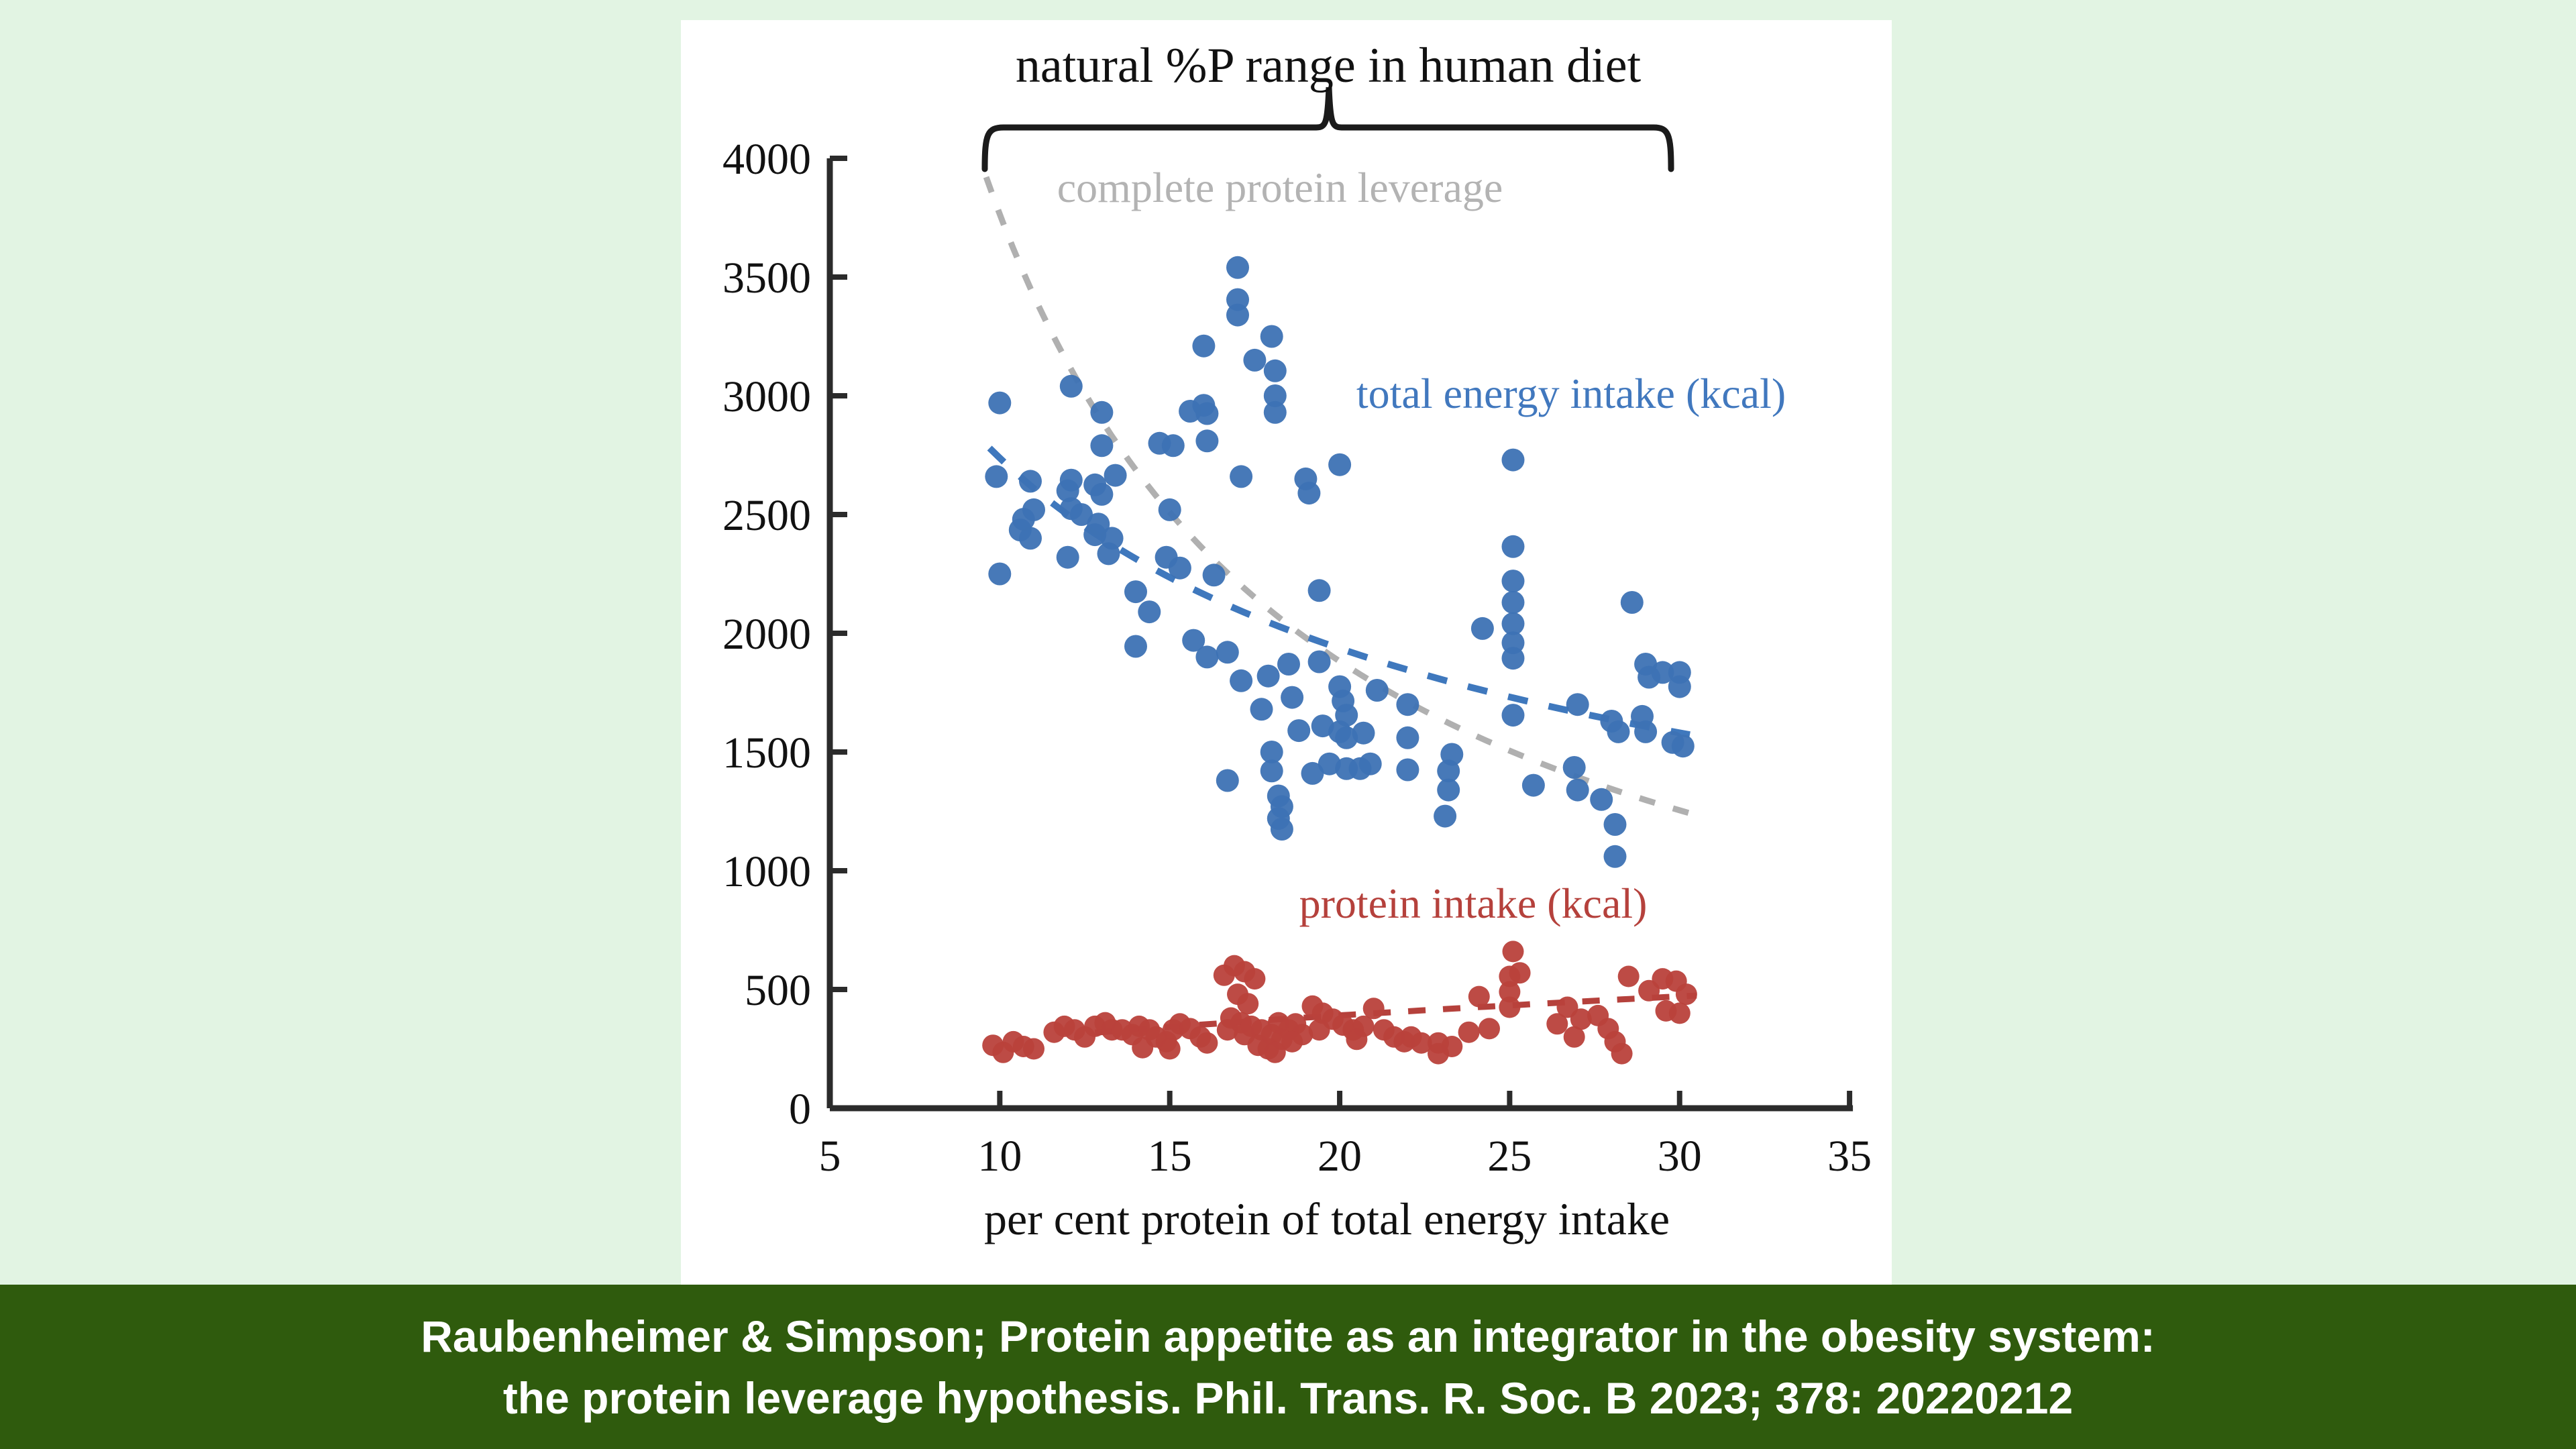 This screenshot has height=1449, width=2576. Describe the element at coordinates (1473, 903) in the screenshot. I see `protein-series-label: protein intake (kcal)` at that location.